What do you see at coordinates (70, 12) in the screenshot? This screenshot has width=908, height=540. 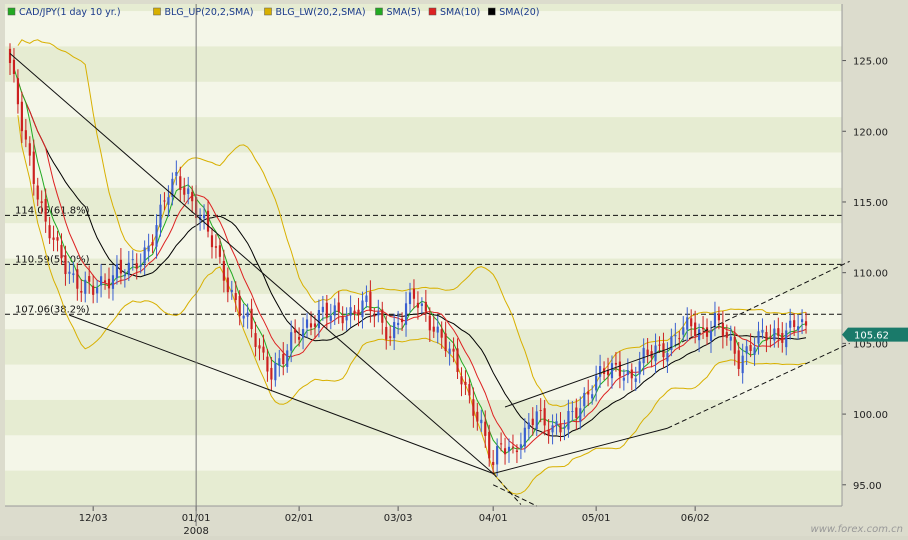 I see `legend-label: CAD/JPY(1 day 10 yr.)` at bounding box center [70, 12].